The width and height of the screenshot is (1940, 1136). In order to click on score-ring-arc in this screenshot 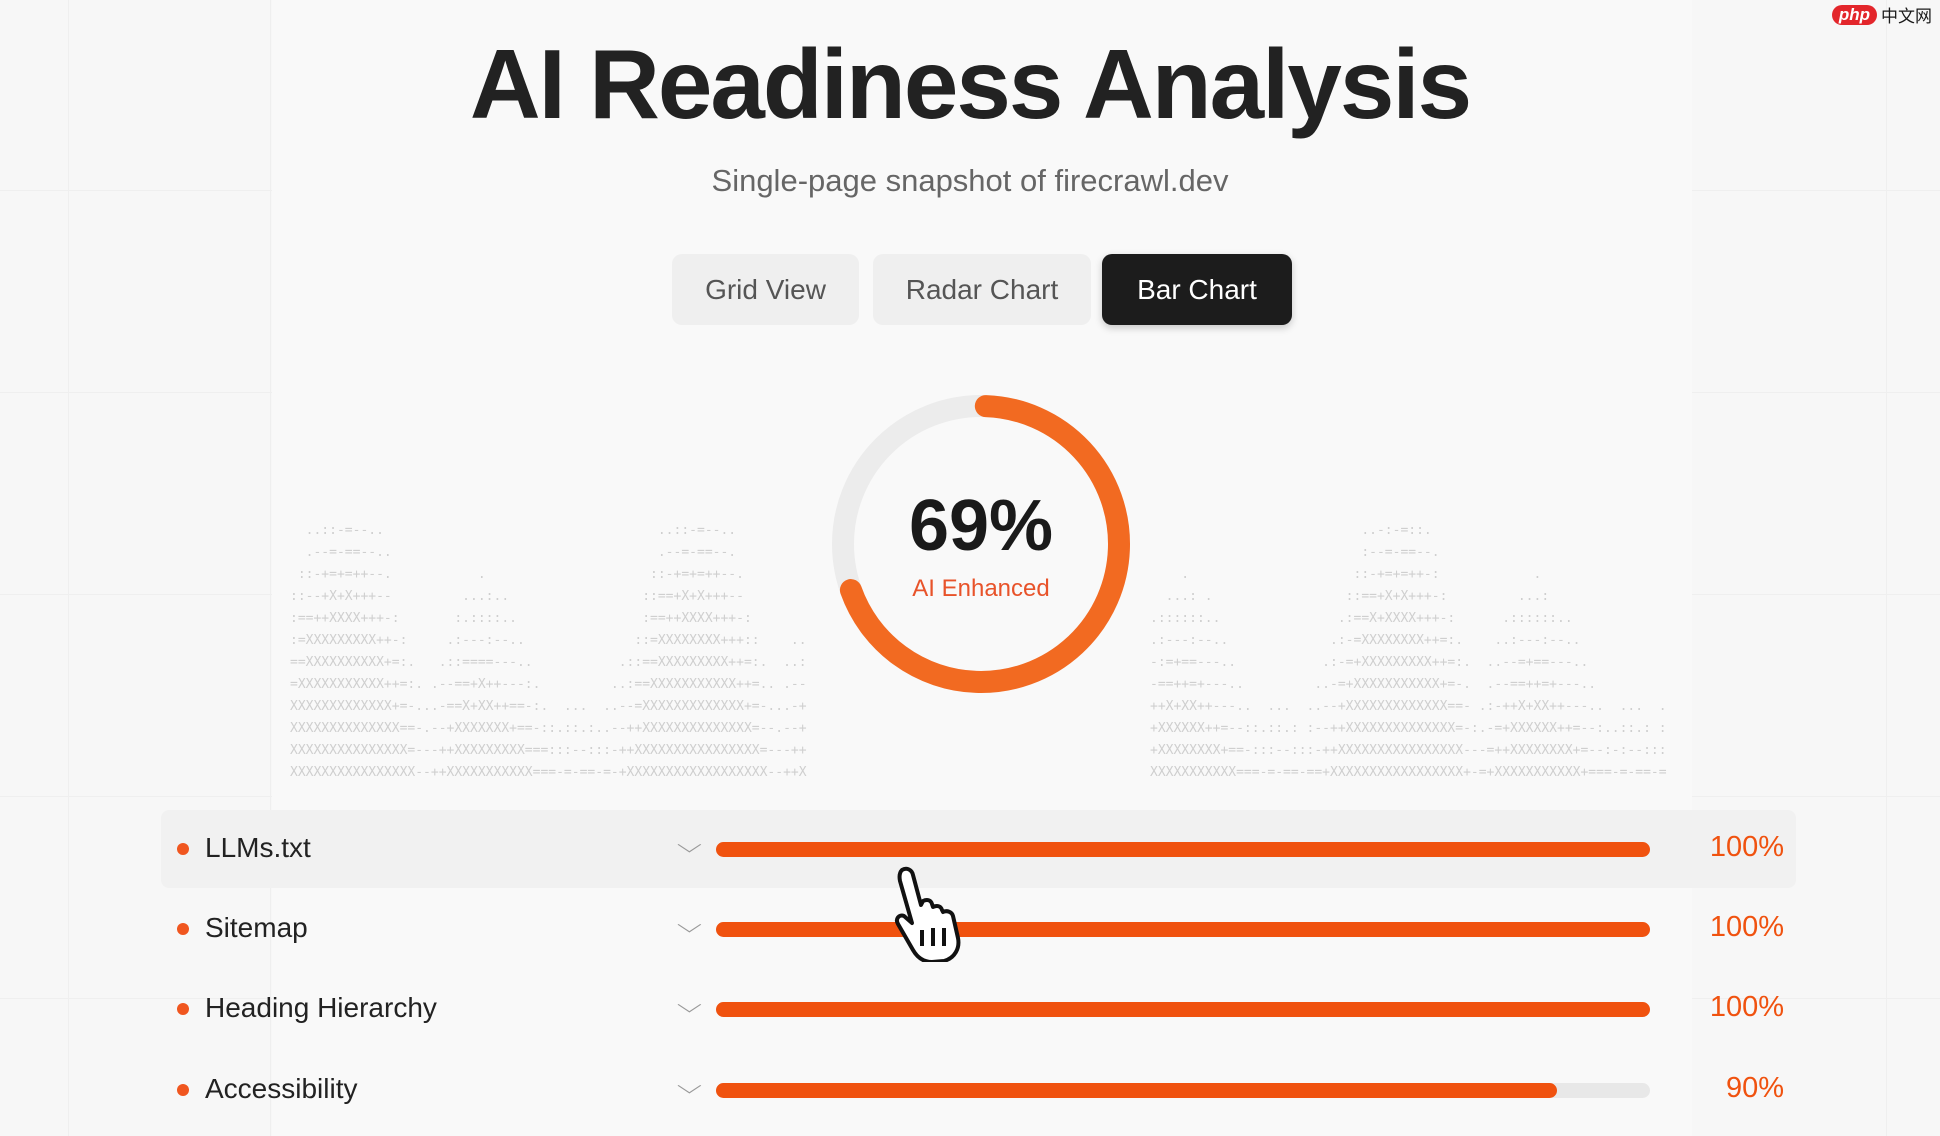, I will do `click(981, 544)`.